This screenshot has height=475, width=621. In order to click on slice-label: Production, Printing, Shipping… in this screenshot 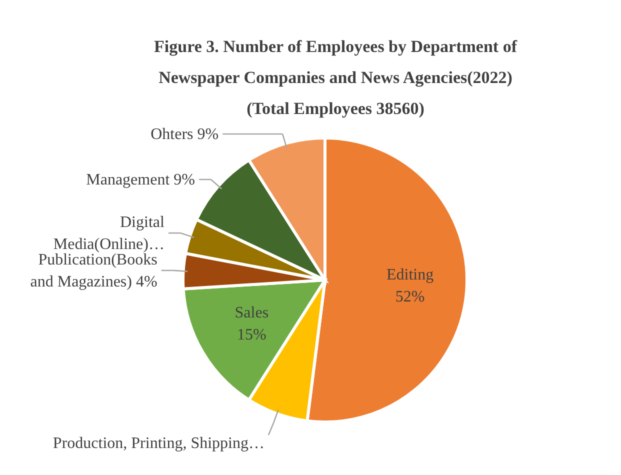, I will do `click(158, 443)`.